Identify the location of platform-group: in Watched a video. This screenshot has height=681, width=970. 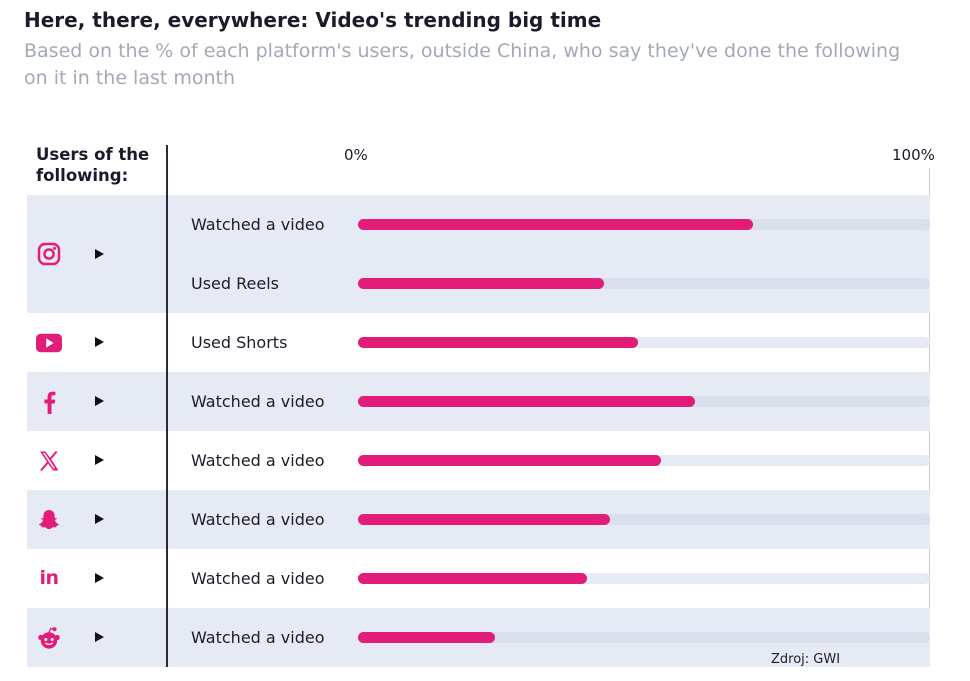
(478, 578).